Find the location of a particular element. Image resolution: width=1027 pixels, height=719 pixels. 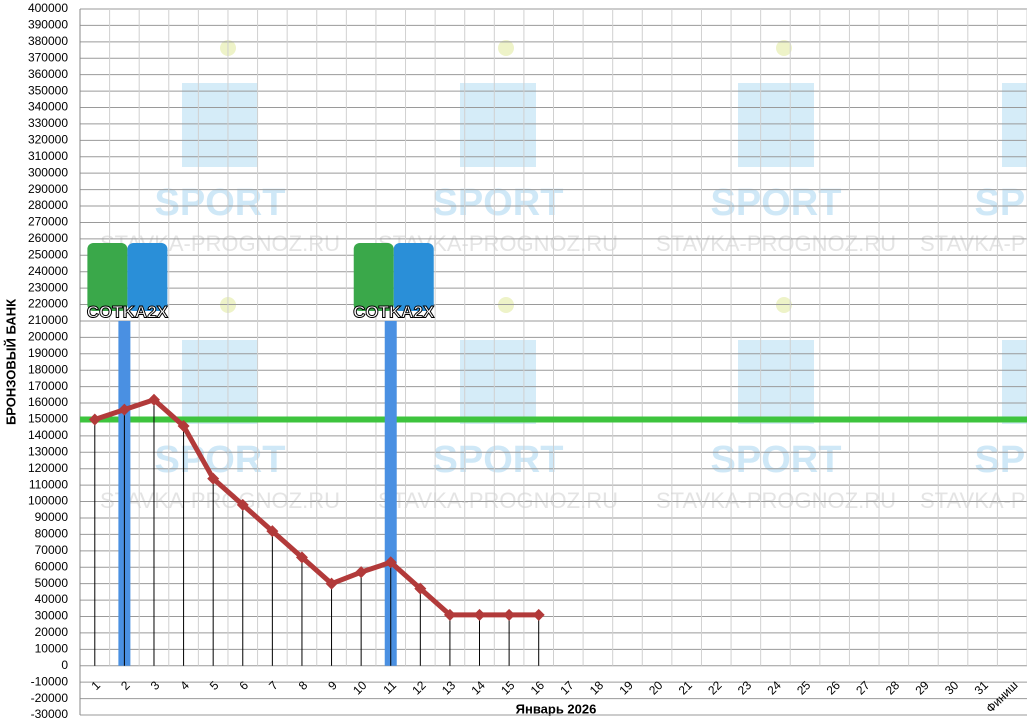

y-tick-label: 260000 is located at coordinates (48, 238).